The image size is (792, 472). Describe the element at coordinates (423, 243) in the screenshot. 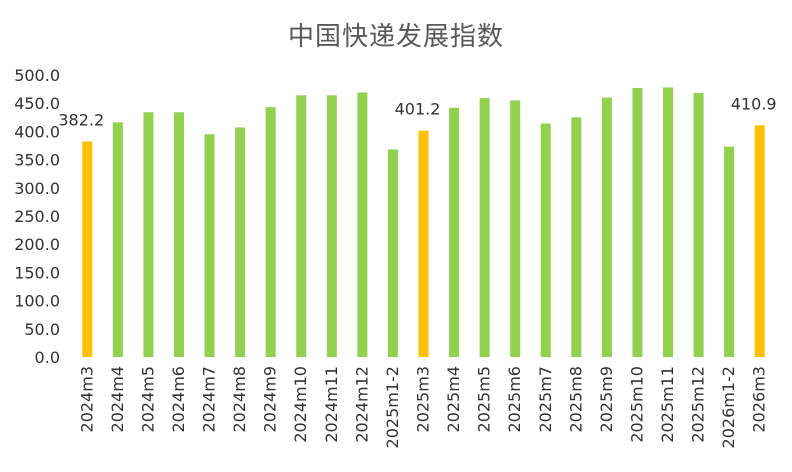

I see `bar-2025m3` at that location.